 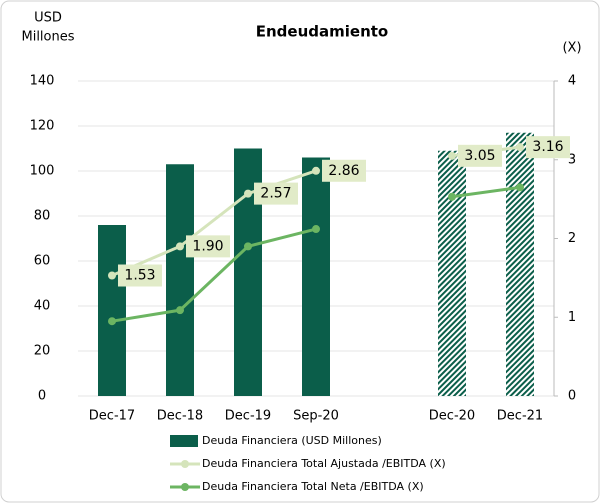 I want to click on y-tick-label: 120, so click(x=42, y=126).